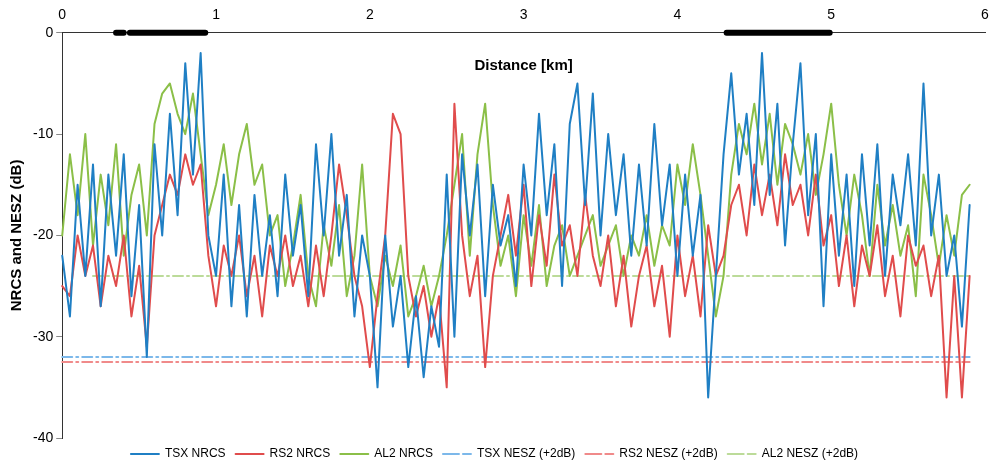 The image size is (1003, 470). I want to click on x-tick-label: 6, so click(985, 14).